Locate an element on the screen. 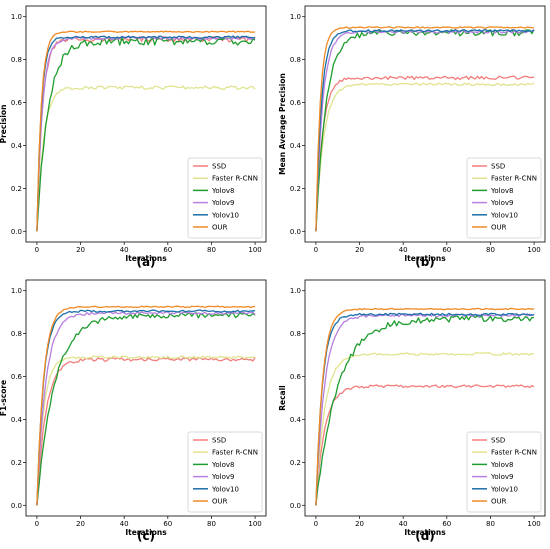  y-axis-label: Recall is located at coordinates (282, 398).